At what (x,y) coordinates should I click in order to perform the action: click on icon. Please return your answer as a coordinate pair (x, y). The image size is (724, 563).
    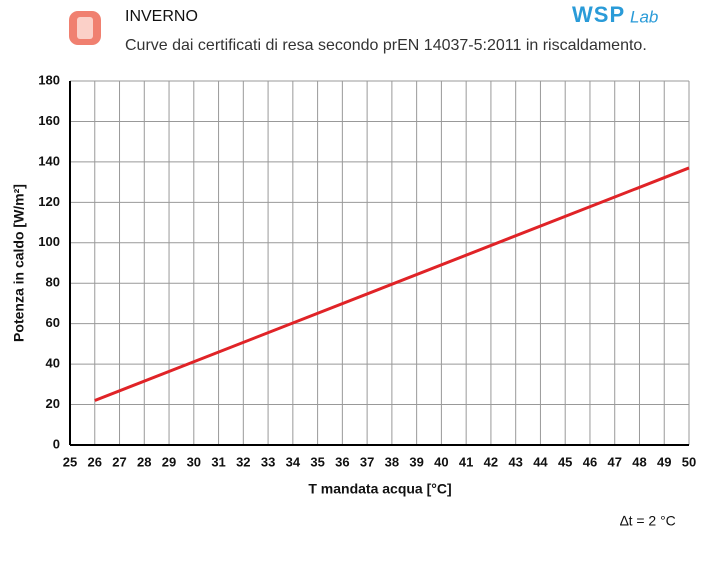
    Looking at the image, I should click on (85, 28).